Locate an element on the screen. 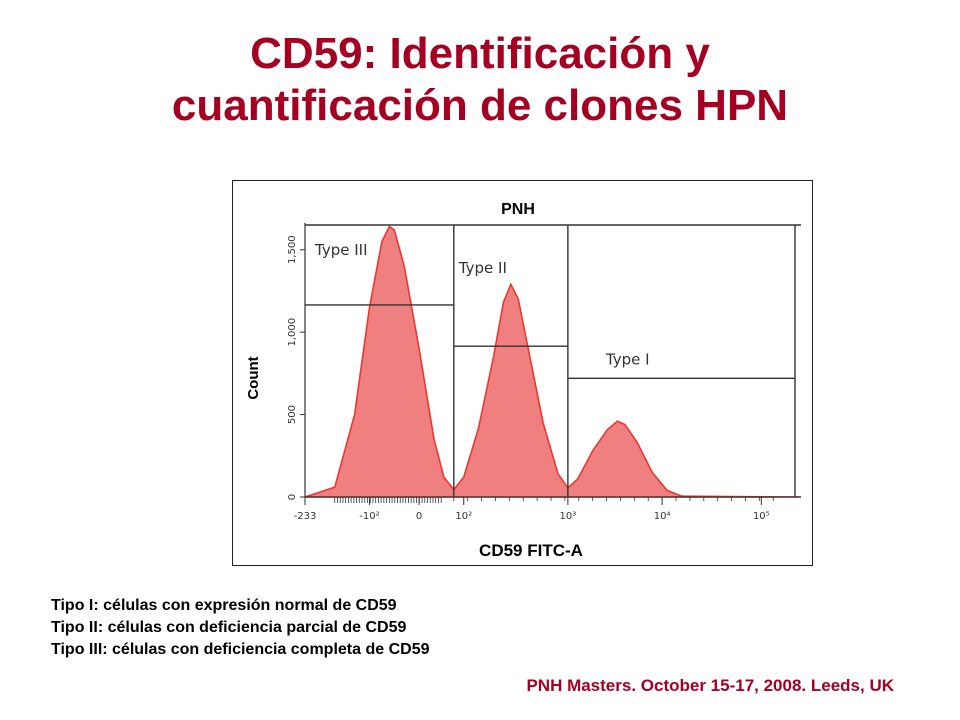 The height and width of the screenshot is (720, 960). slide-title-line2: cuantificación de clones HPN is located at coordinates (480, 105).